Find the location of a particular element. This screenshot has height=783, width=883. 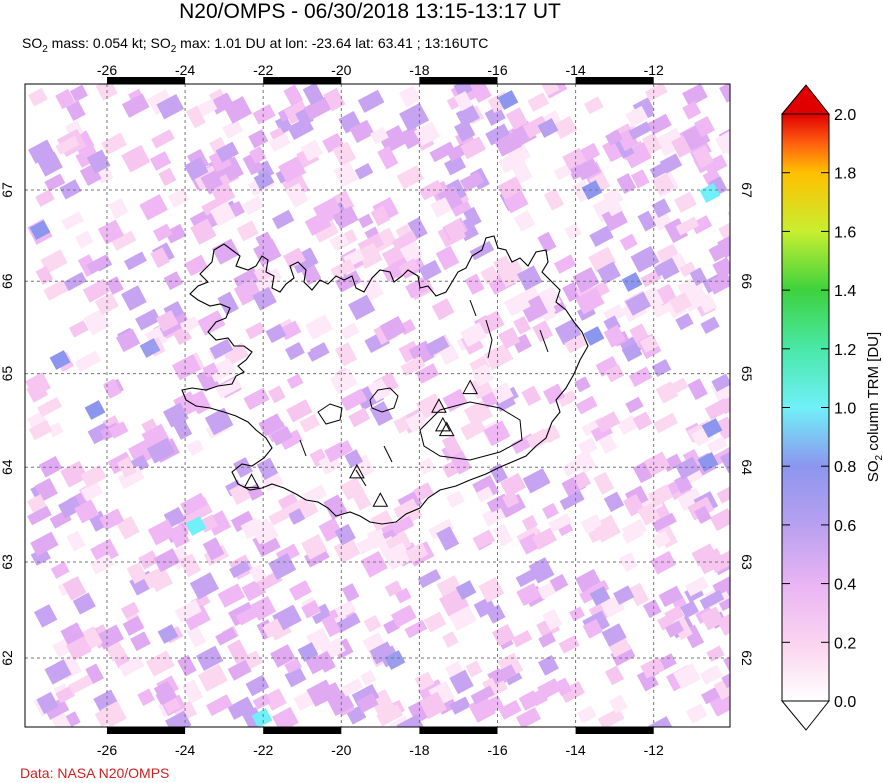

colorbar-tick-label: 1.8 is located at coordinates (845, 174).